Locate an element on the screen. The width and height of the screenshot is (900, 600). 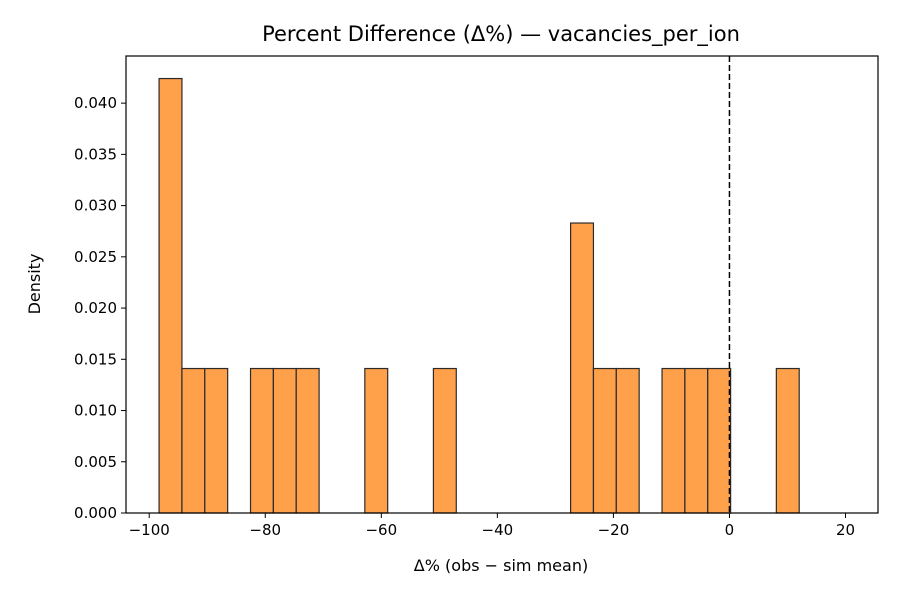
y-tick-label: 0.035 is located at coordinates (95, 154).